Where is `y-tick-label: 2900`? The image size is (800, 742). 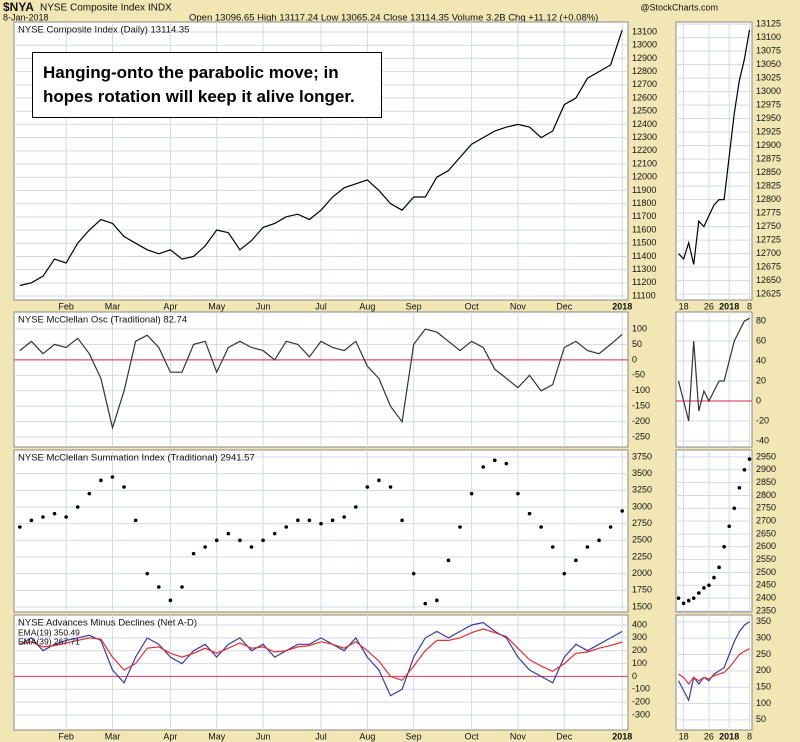
y-tick-label: 2900 is located at coordinates (766, 469).